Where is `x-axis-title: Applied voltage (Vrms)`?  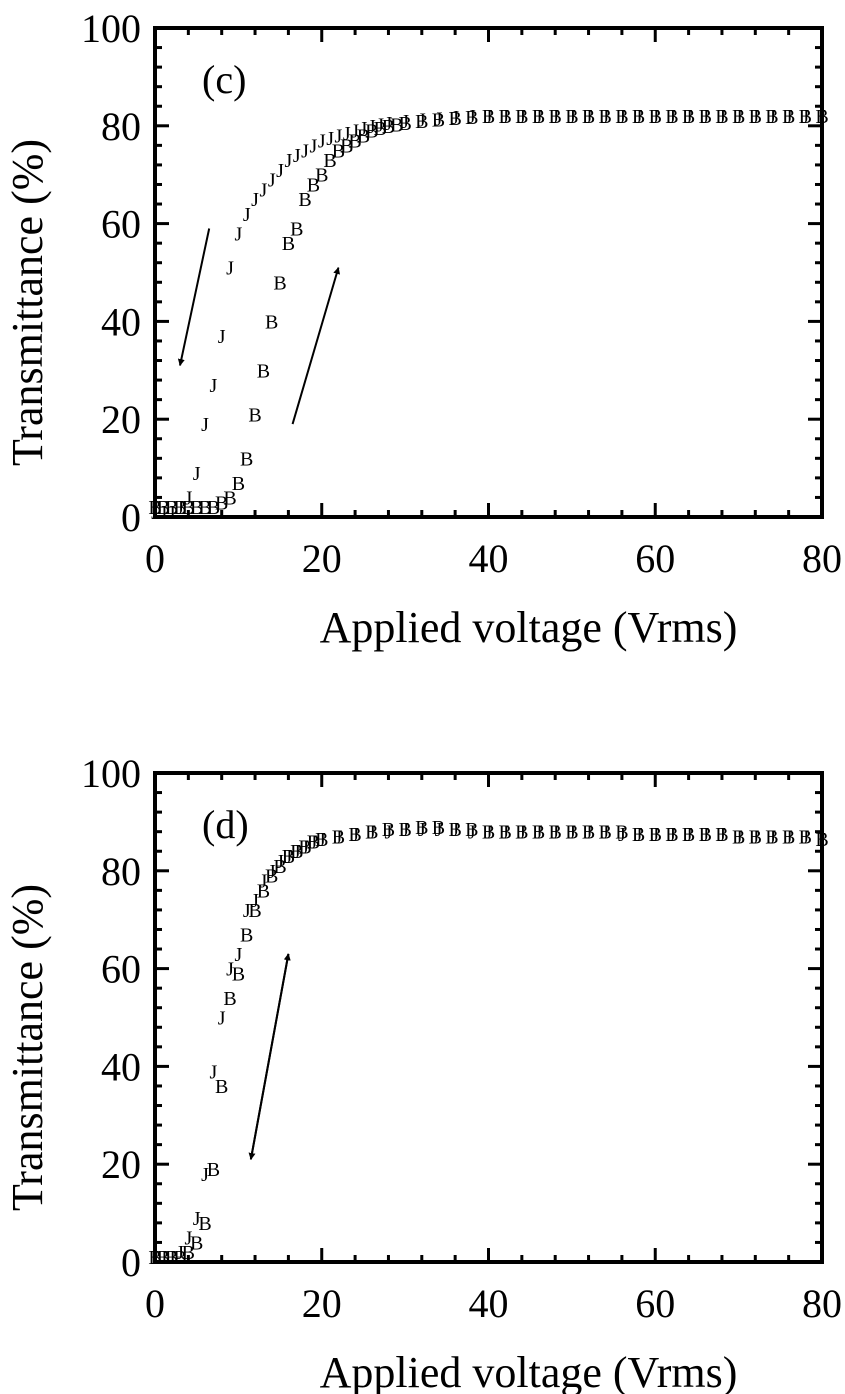 x-axis-title: Applied voltage (Vrms) is located at coordinates (529, 1371).